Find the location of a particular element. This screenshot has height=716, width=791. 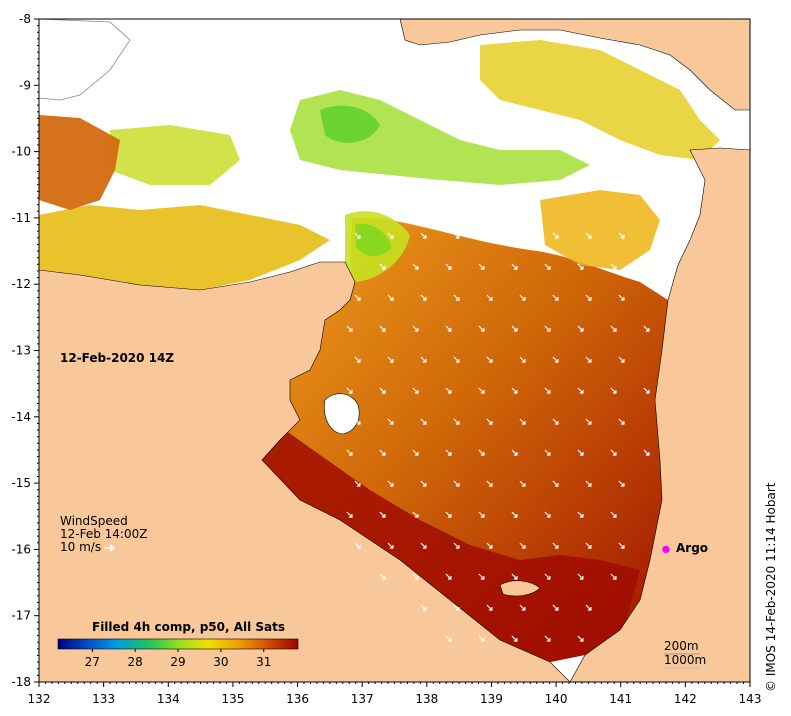

land-tiwi-strip is located at coordinates (85, 60).